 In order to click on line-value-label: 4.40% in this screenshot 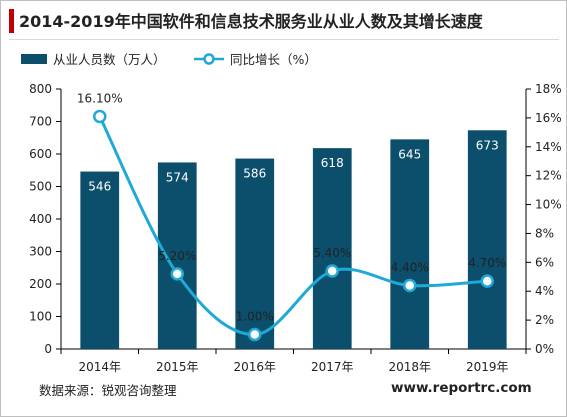, I will do `click(410, 267)`.